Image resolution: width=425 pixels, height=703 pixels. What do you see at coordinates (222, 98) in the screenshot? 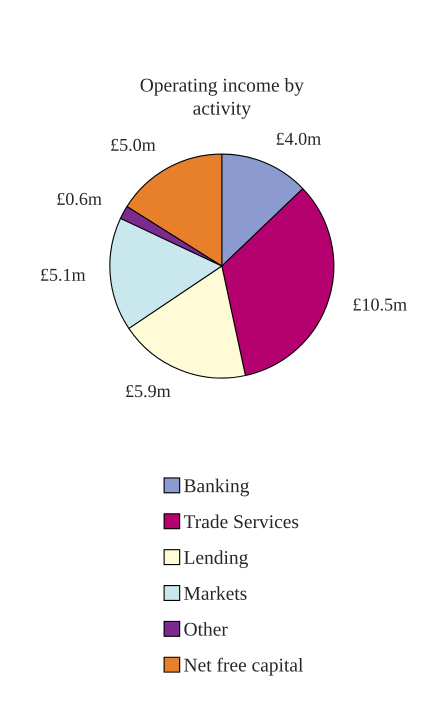
I see `chart-title: Operating income by activity` at bounding box center [222, 98].